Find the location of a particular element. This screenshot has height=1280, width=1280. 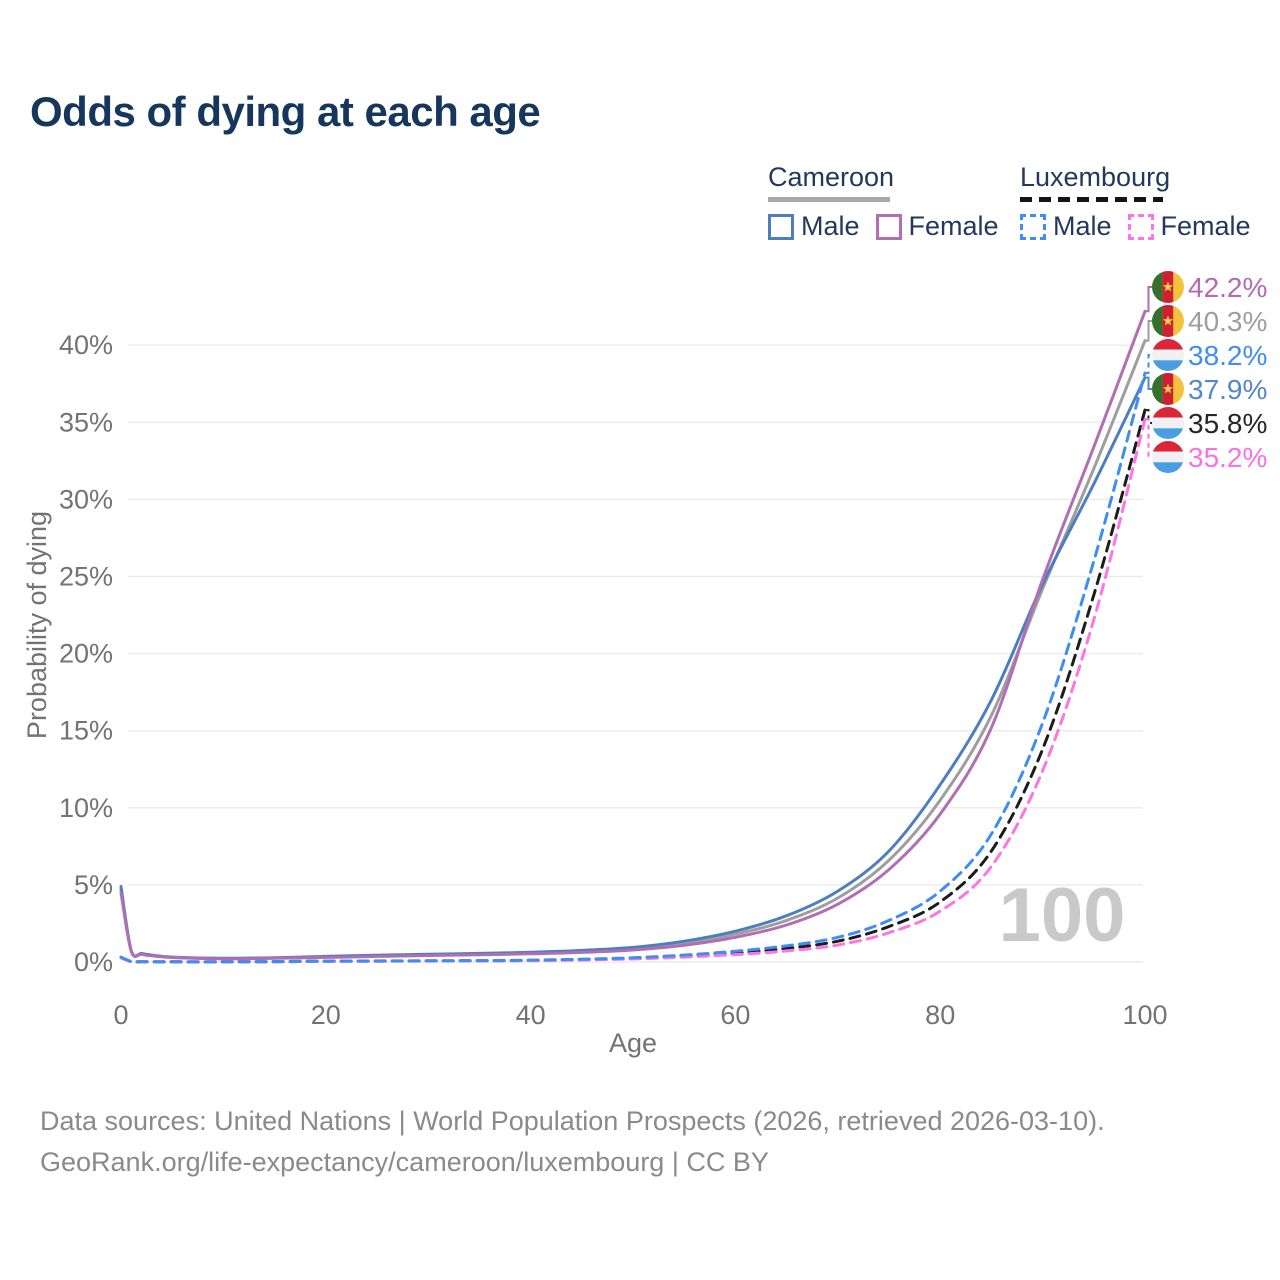

legend-group-cameroon: Cameroon Male Female is located at coordinates (883, 202).